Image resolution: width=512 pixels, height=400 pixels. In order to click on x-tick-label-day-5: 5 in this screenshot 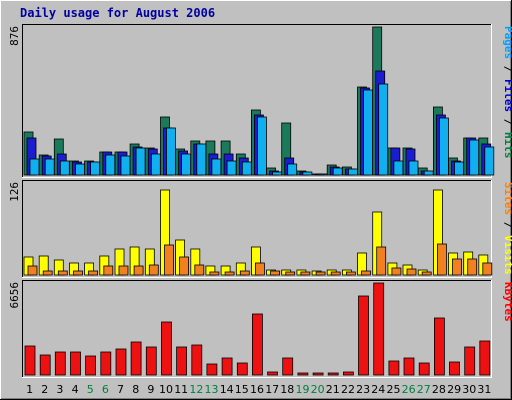, I will do `click(90, 389)`.